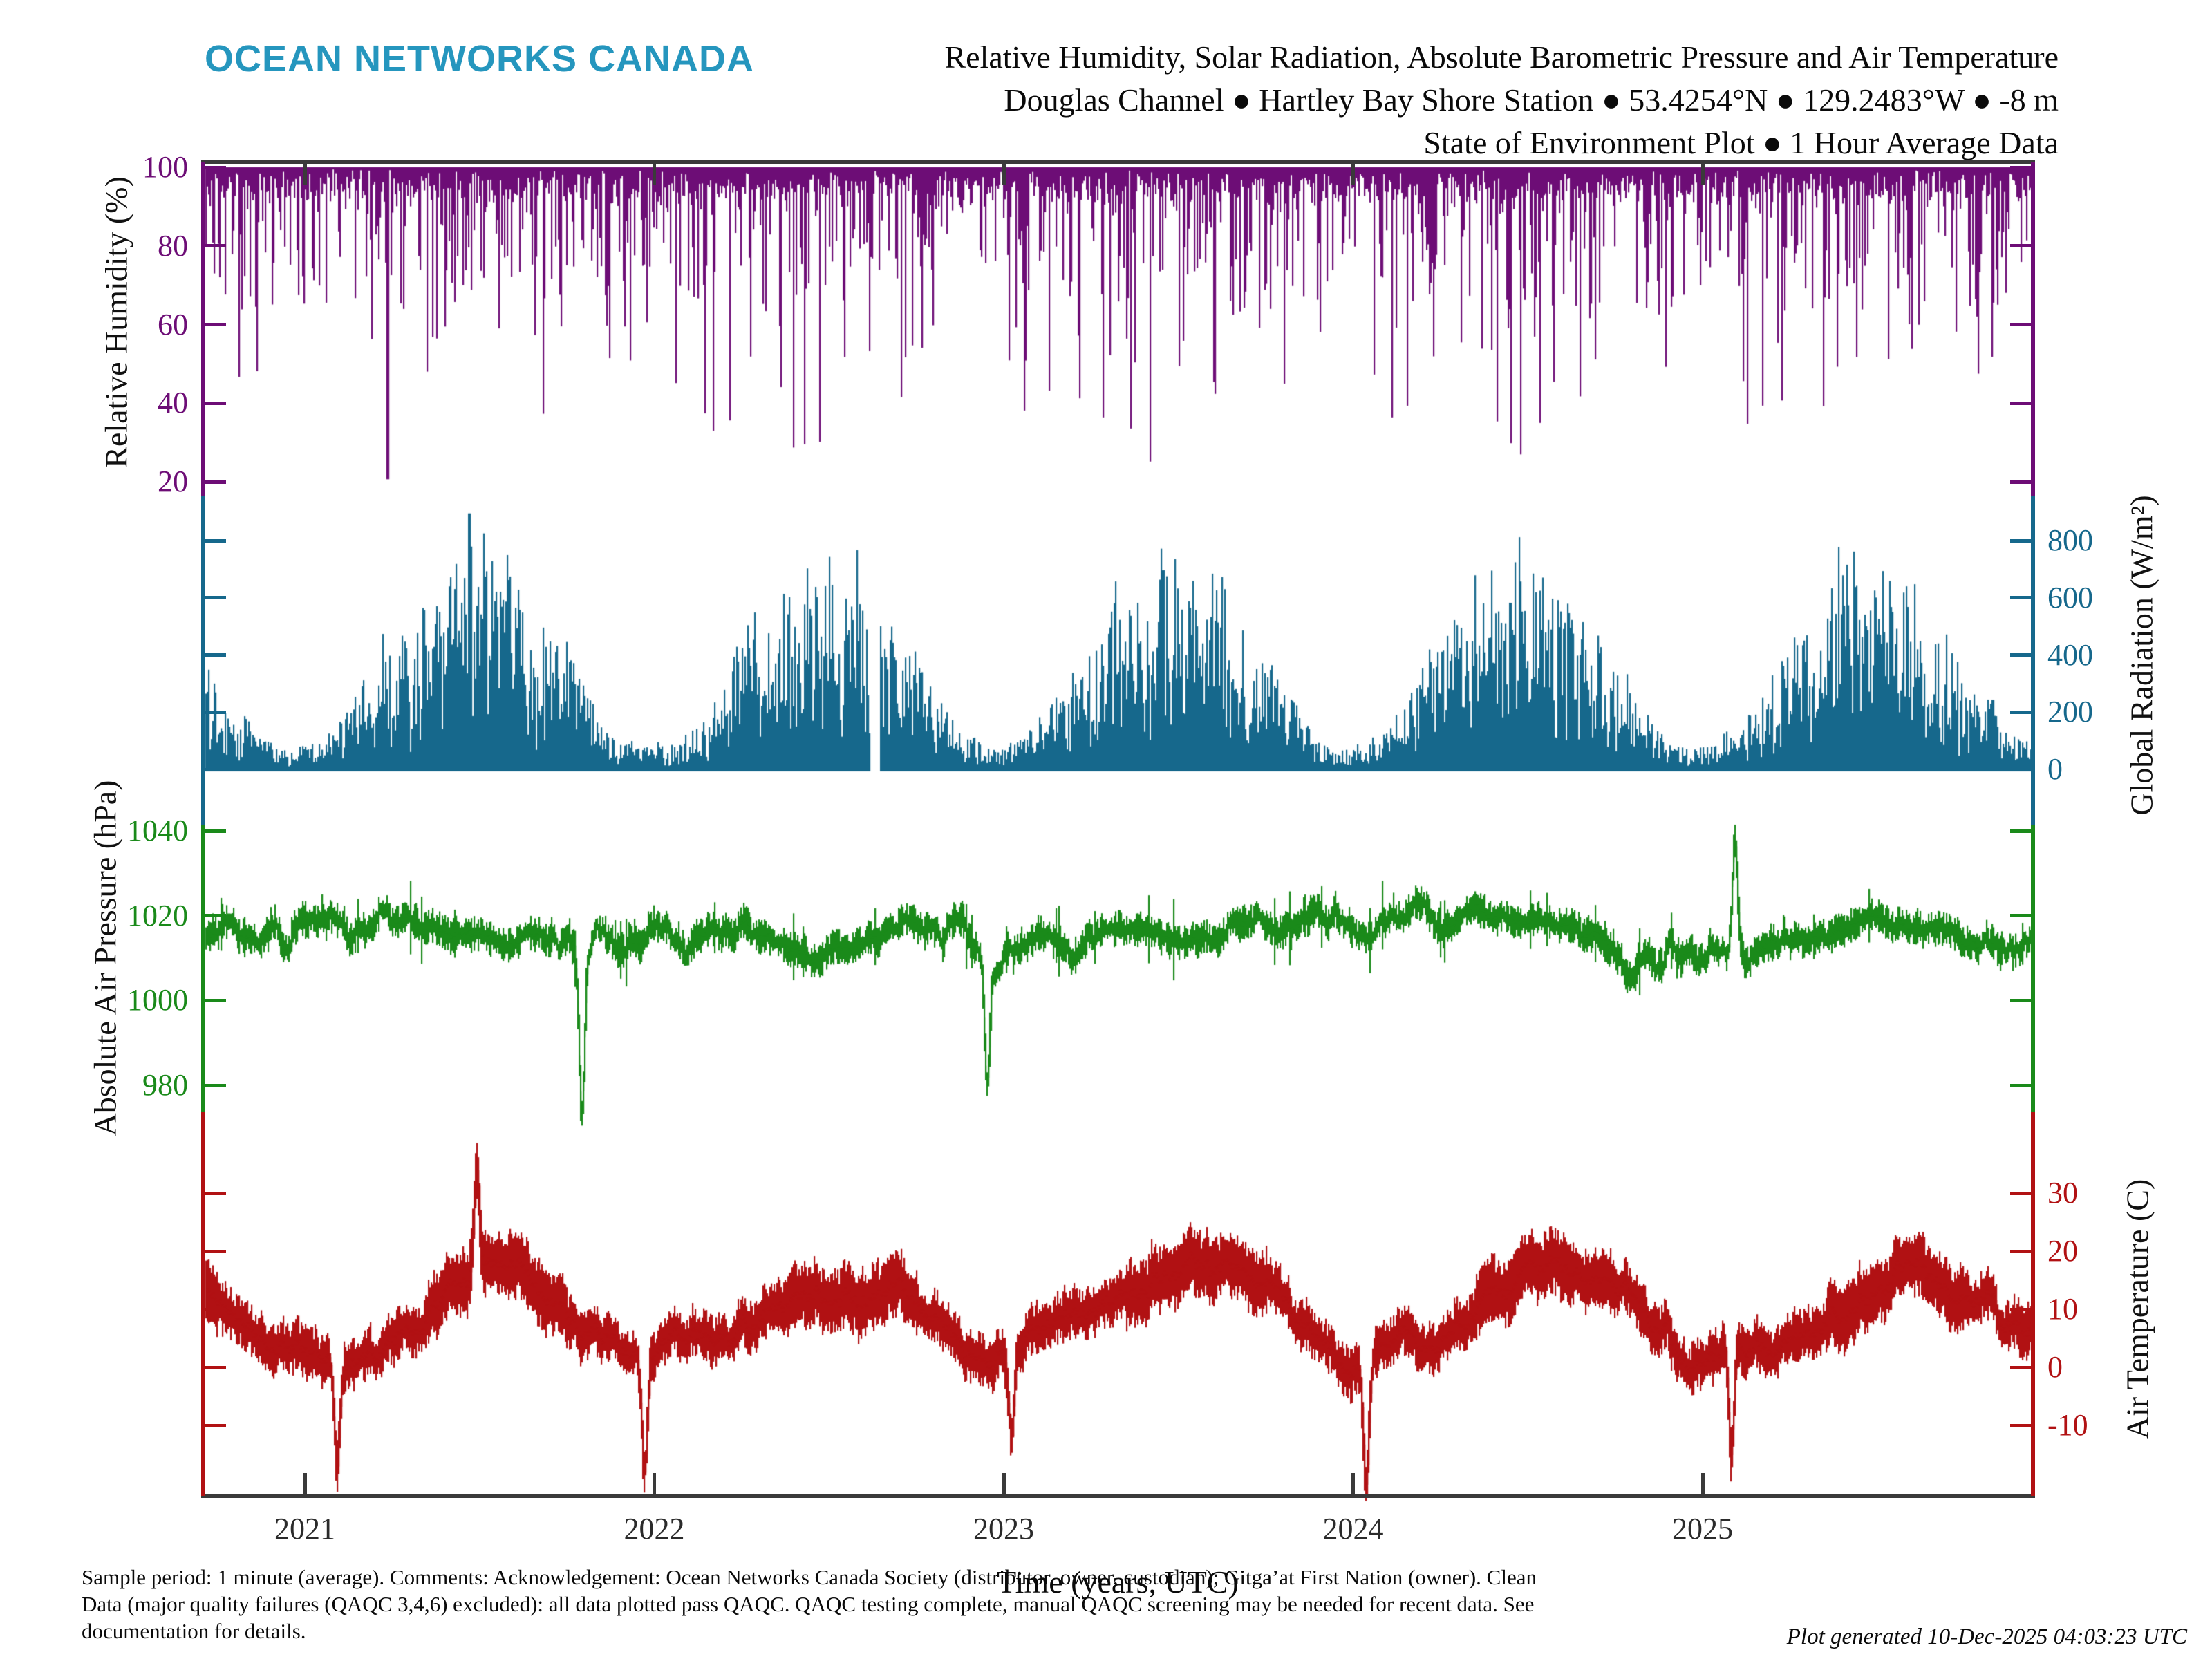  What do you see at coordinates (173, 403) in the screenshot?
I see `y-tick-label-relative_humidity: 40` at bounding box center [173, 403].